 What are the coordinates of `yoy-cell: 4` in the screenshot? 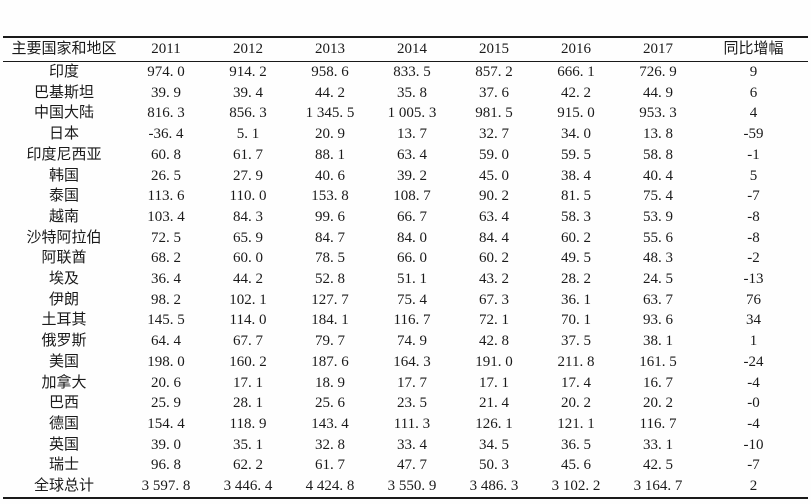 It's located at (753, 113).